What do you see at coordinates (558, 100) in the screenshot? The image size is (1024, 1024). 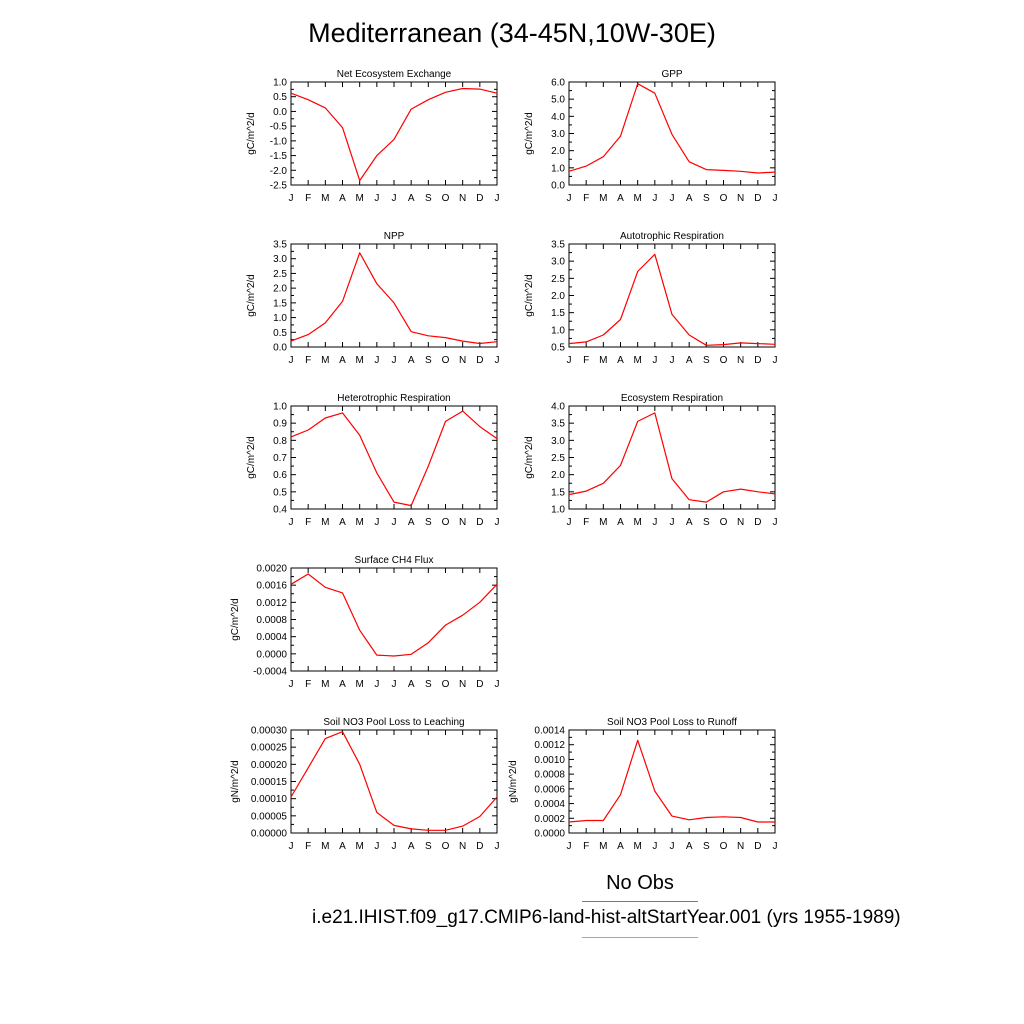 I see `y-tick-label: 5.0` at bounding box center [558, 100].